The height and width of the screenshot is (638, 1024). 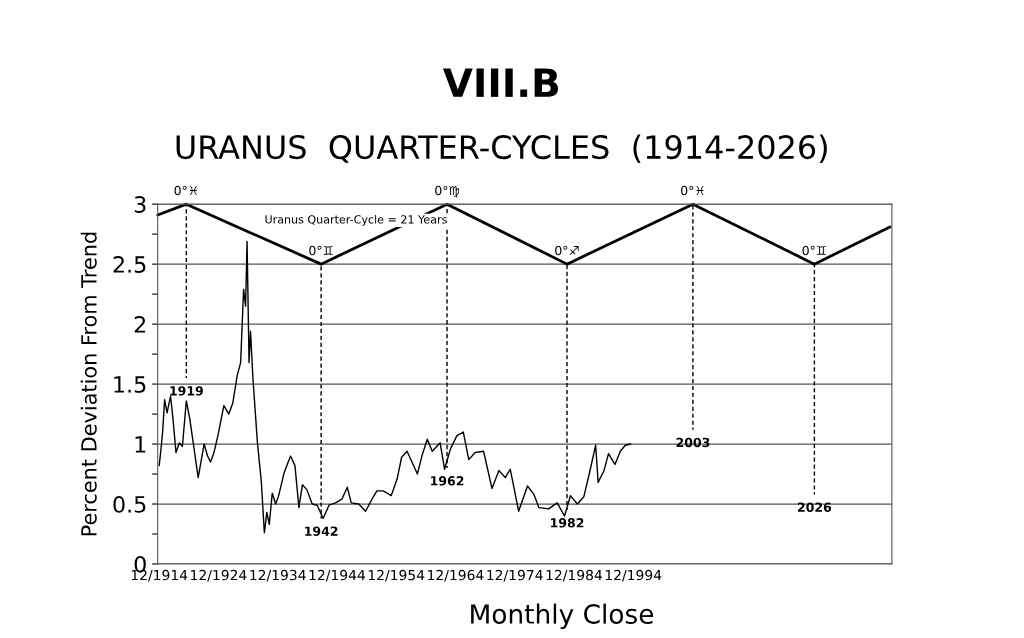 What do you see at coordinates (321, 531) in the screenshot?
I see `annotation: 1942` at bounding box center [321, 531].